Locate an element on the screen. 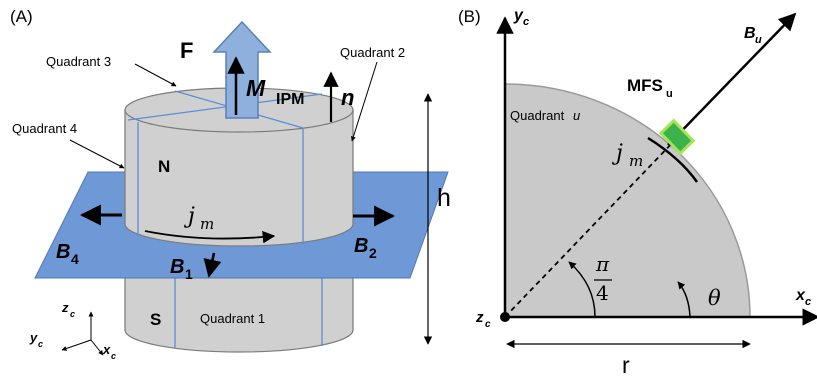 The height and width of the screenshot is (378, 817). quadrant-4-label: Quadrant 4 is located at coordinates (44, 128).